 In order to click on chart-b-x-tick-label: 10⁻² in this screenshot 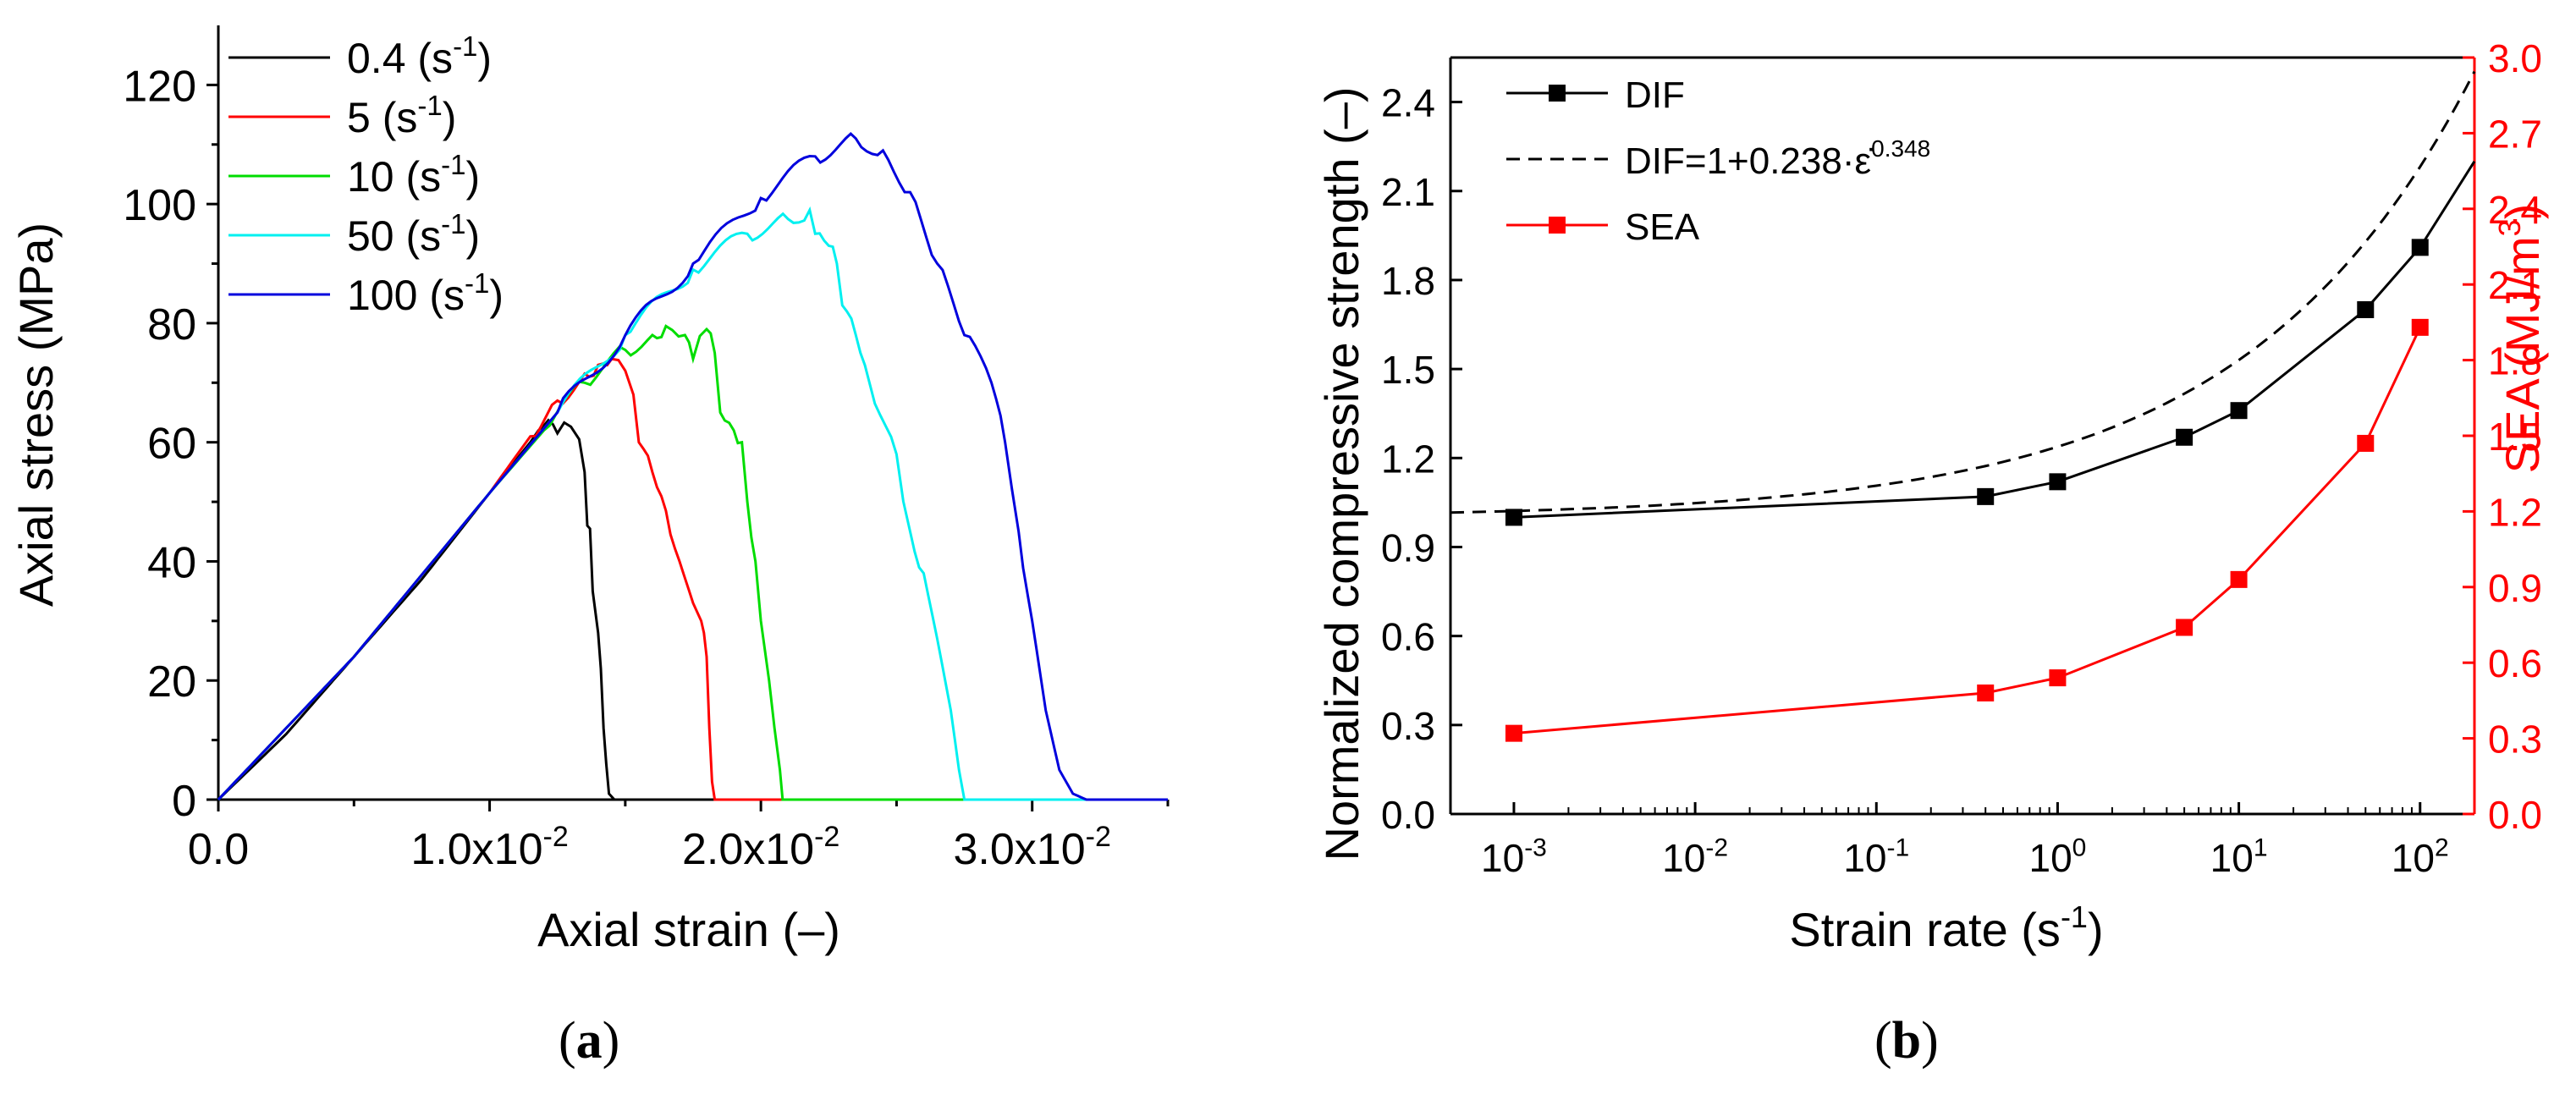, I will do `click(1695, 857)`.